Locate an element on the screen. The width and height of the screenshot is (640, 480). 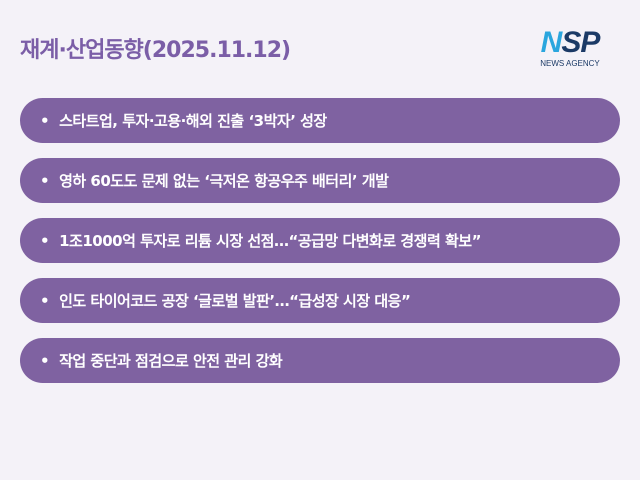
news-item-label: 1조1000억 투자로 리튬 시장 선점…“공급망 다변화로 경쟁력 확보” is located at coordinates (270, 241).